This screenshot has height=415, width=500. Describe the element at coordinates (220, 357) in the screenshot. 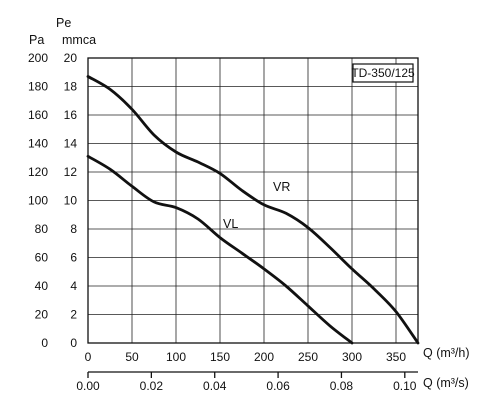

I see `x-tick-label: 150` at that location.